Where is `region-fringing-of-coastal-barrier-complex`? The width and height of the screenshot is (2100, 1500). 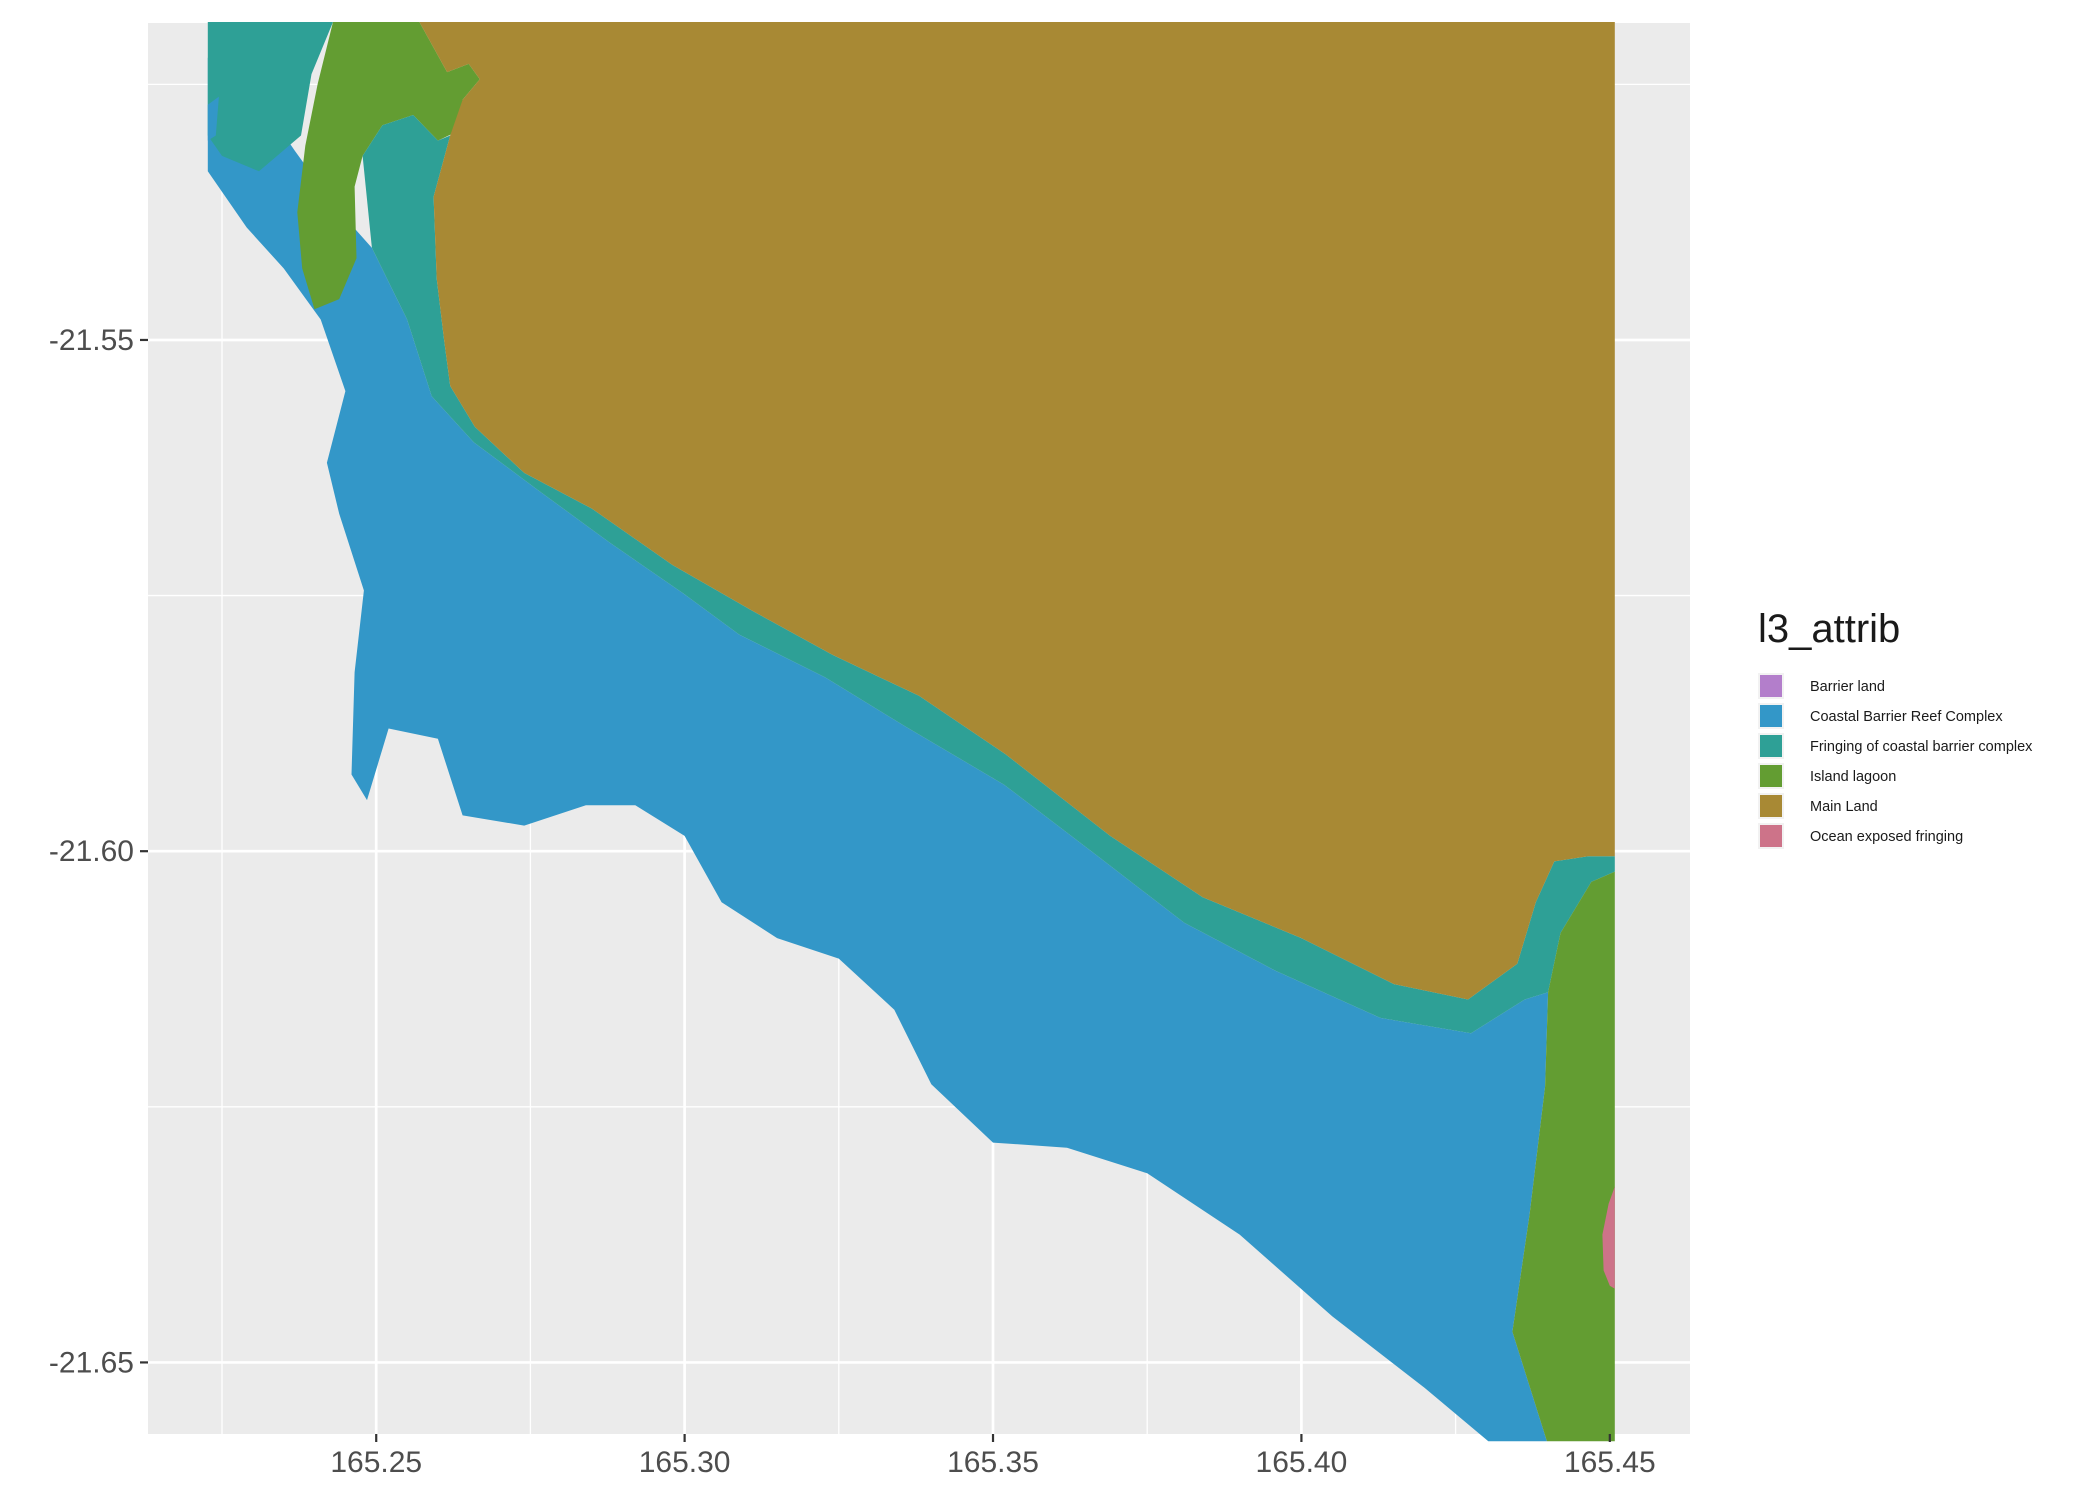 region-fringing-of-coastal-barrier-complex is located at coordinates (270, 97).